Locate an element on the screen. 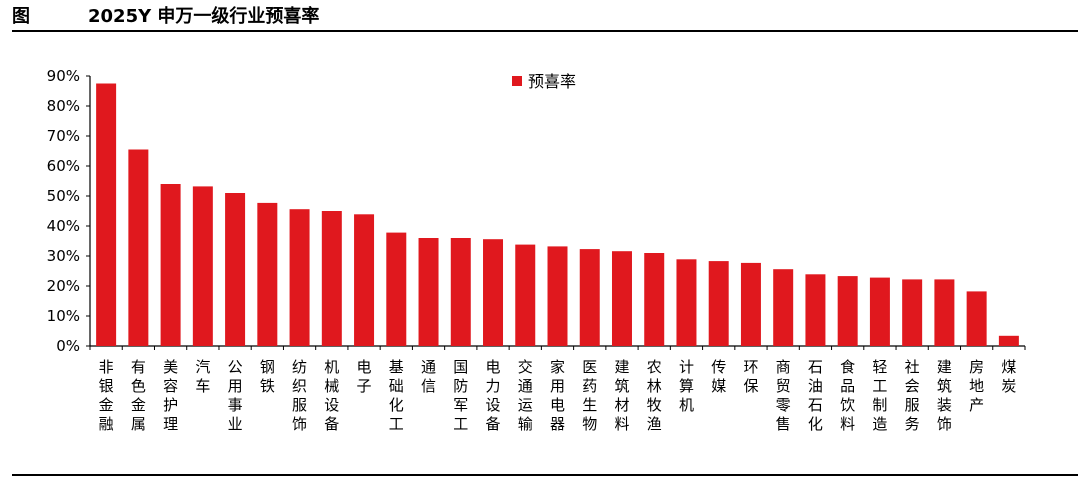 This screenshot has height=478, width=1080. y-tick-label: 50% is located at coordinates (63, 196).